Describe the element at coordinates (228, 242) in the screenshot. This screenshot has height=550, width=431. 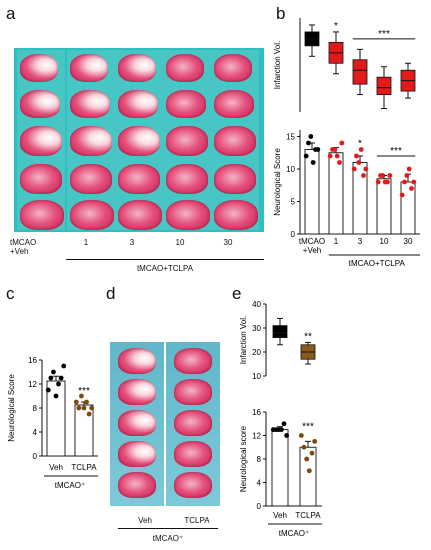
I see `panel-a-axis-label: 30` at that location.